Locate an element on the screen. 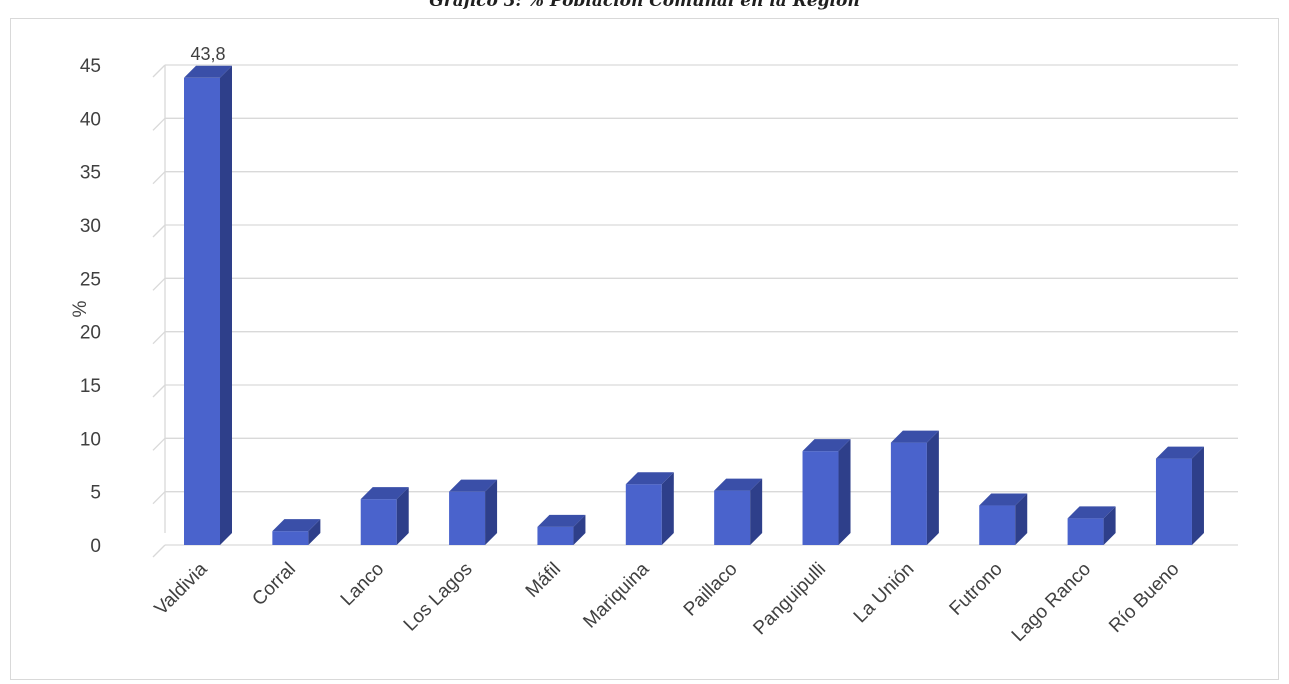 The image size is (1289, 684). x-tick-label: Mariquina is located at coordinates (616, 595).